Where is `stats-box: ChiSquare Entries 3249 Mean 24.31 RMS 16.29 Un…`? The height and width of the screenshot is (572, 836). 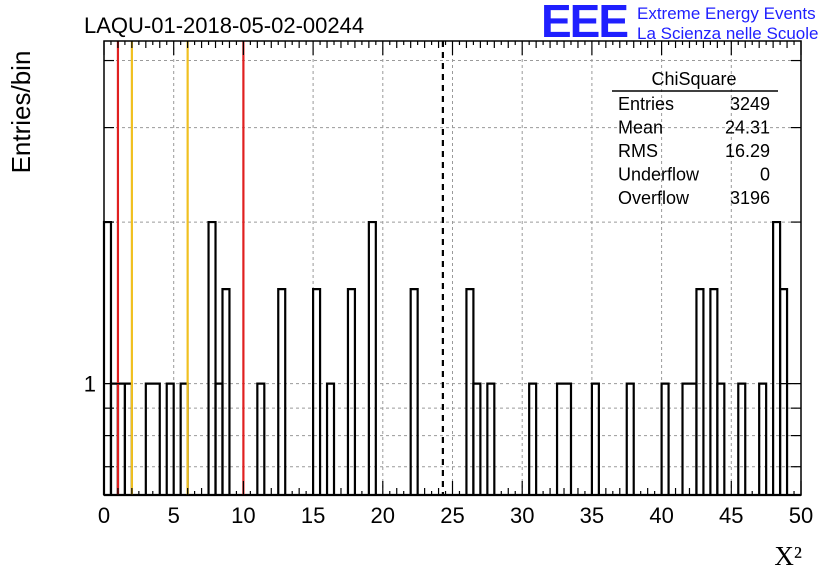 stats-box: ChiSquare Entries 3249 Mean 24.31 RMS 16.29 Un… is located at coordinates (695, 138).